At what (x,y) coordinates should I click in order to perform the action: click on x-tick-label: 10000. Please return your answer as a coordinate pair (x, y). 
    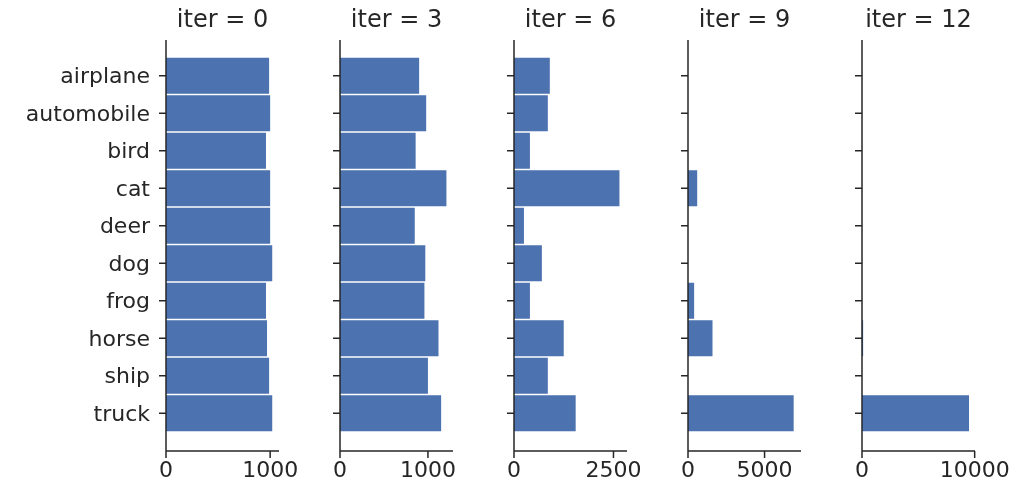
    Looking at the image, I should click on (974, 469).